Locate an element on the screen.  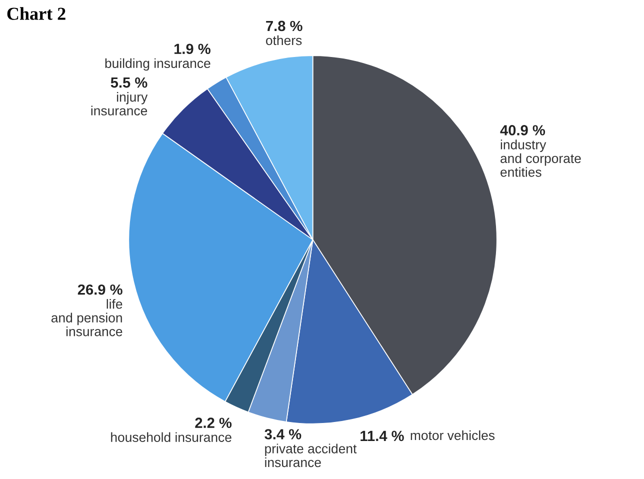
slice-label: industry and corporate entities is located at coordinates (540, 158).